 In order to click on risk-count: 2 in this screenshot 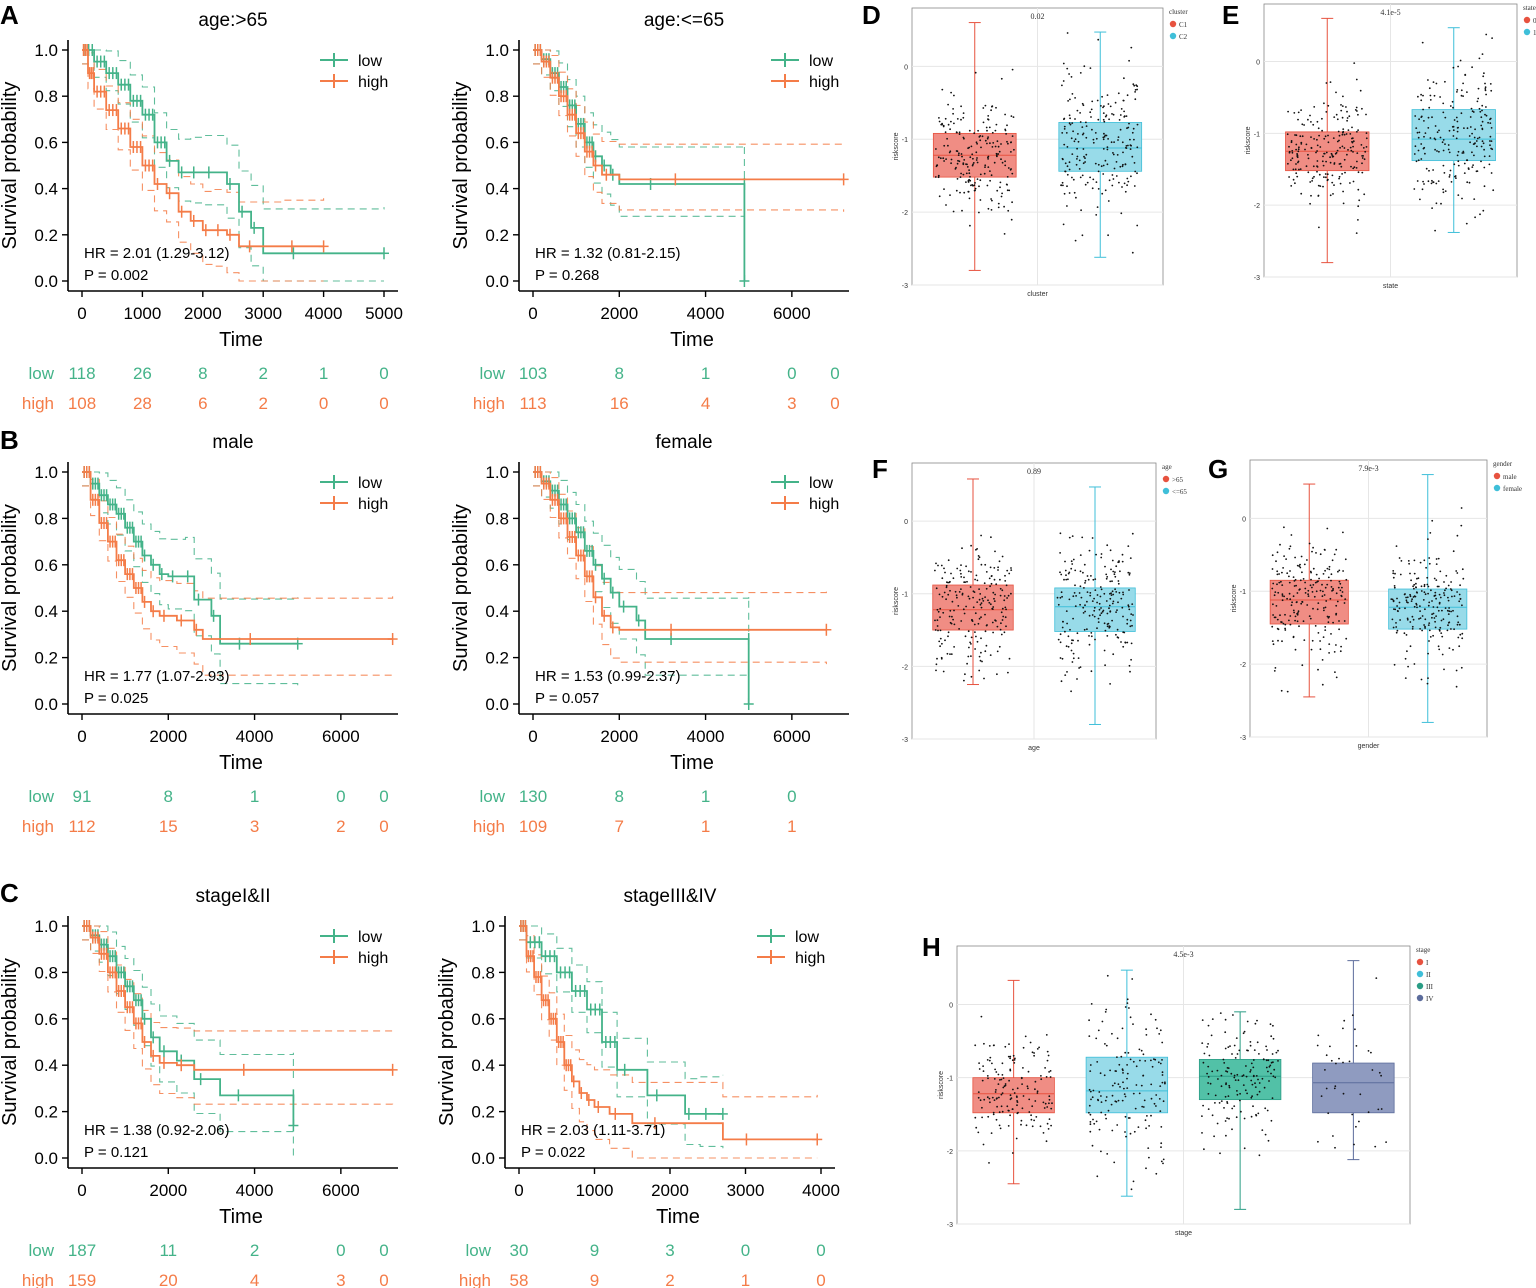, I will do `click(669, 1279)`.